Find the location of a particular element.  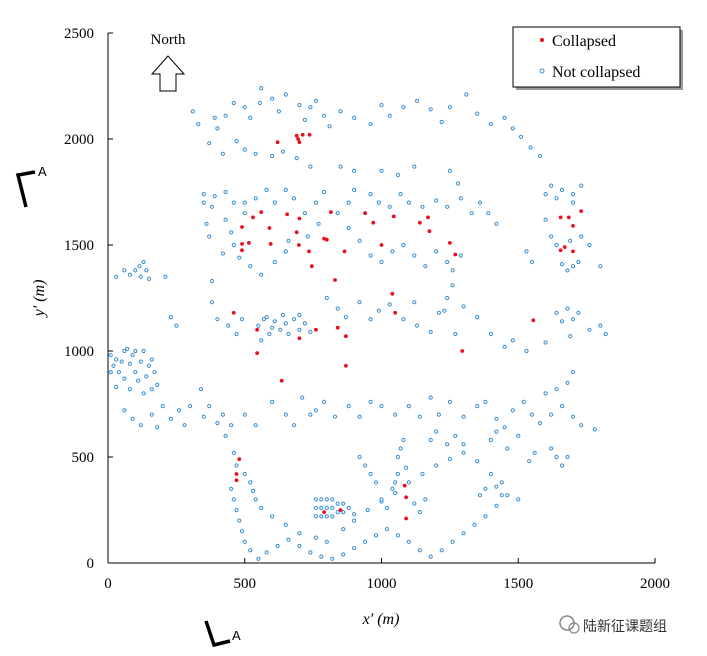

y-axis-title: y′ (m) is located at coordinates (39, 299).